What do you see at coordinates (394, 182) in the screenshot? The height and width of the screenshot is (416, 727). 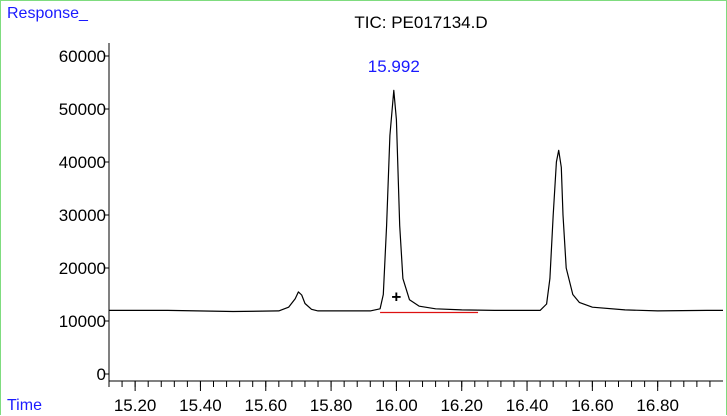 I see `annotation-layer: 15.992 +` at bounding box center [394, 182].